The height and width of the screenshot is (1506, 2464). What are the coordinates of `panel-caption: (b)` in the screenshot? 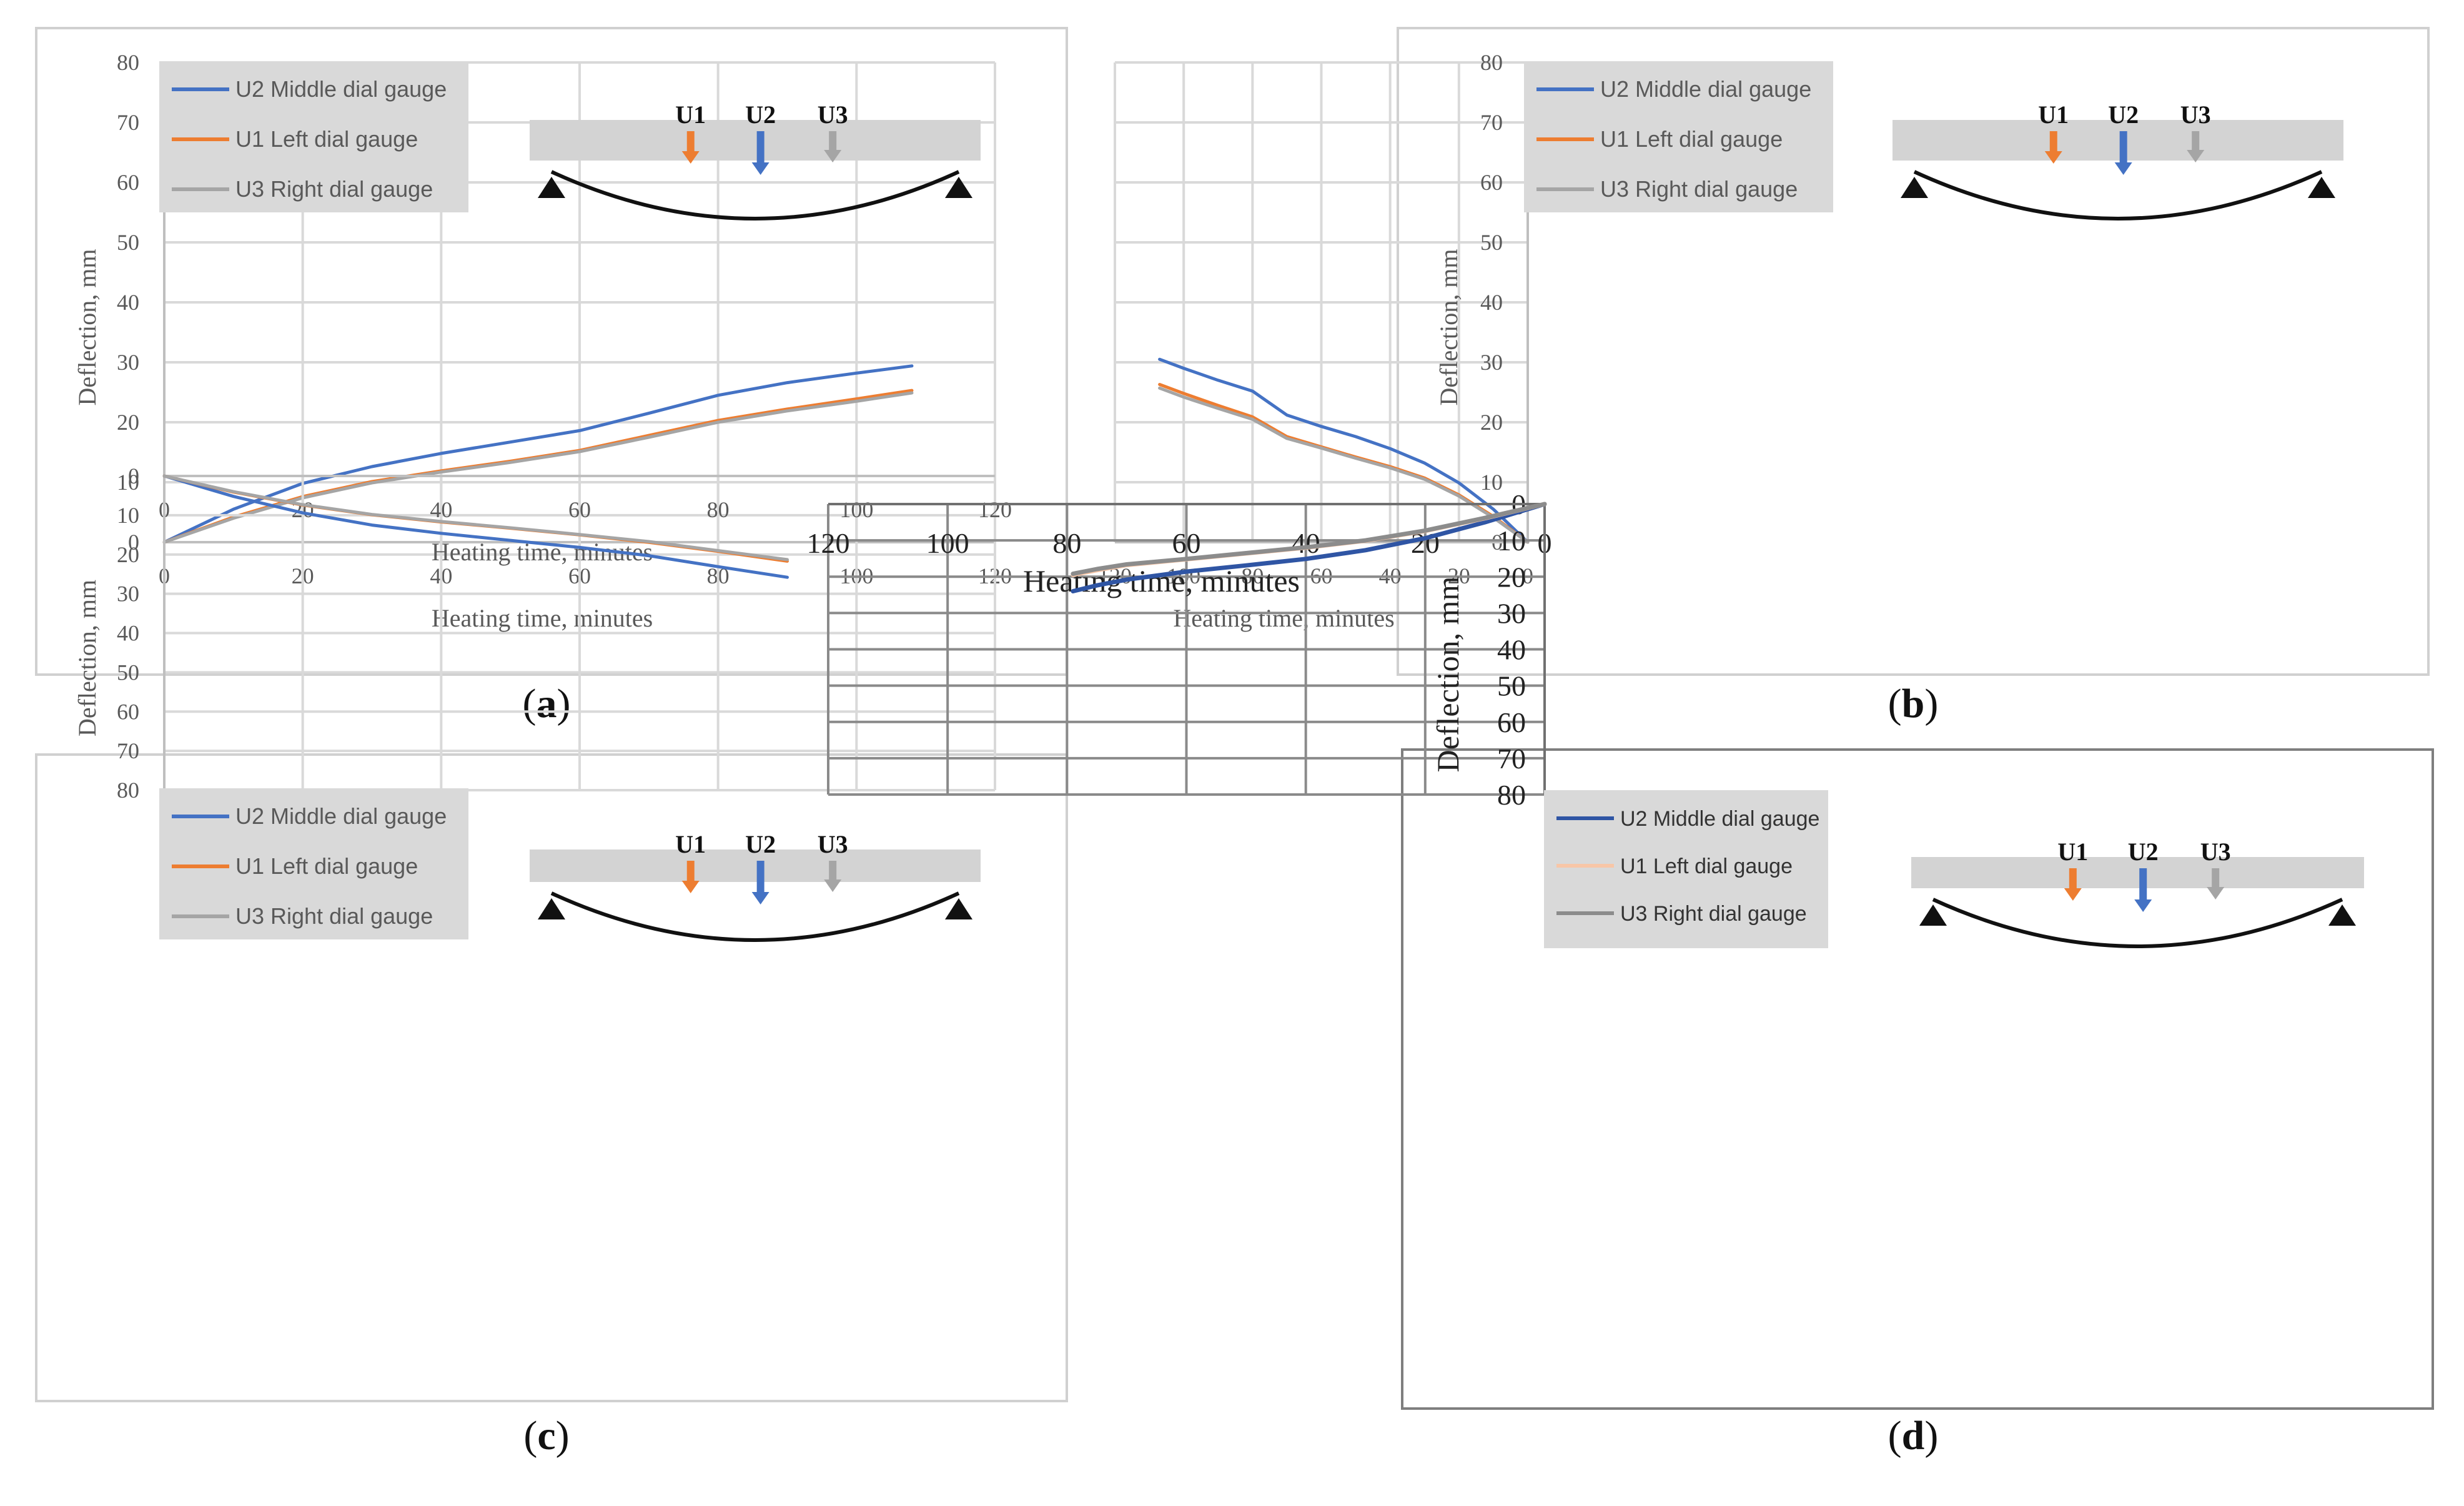 It's located at (1913, 704).